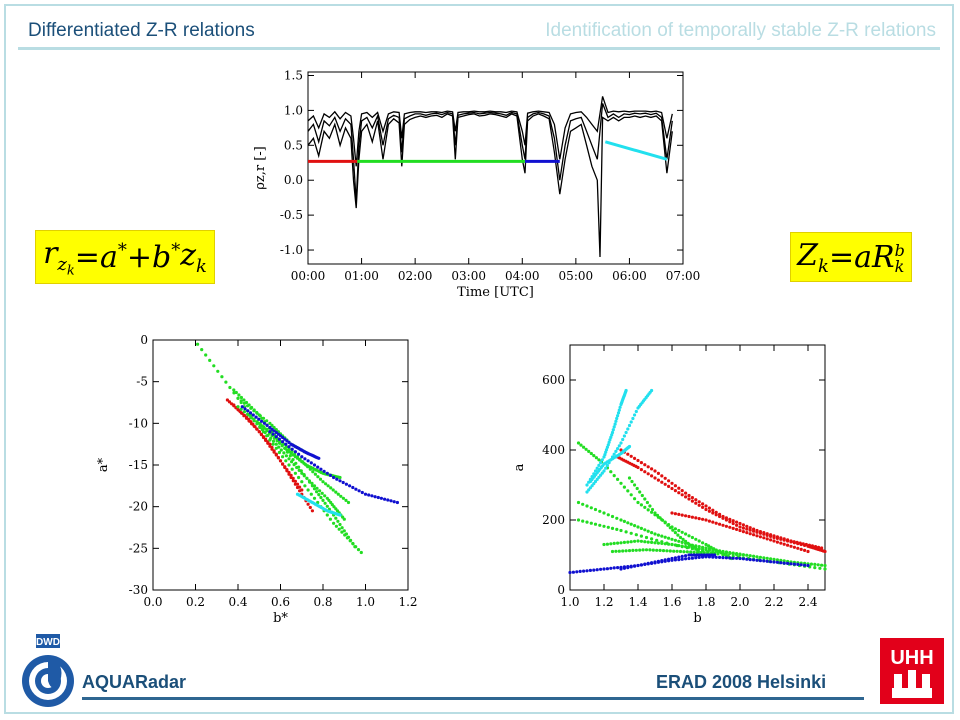 The height and width of the screenshot is (720, 960). I want to click on eq-lhs: rzk, so click(59, 257).